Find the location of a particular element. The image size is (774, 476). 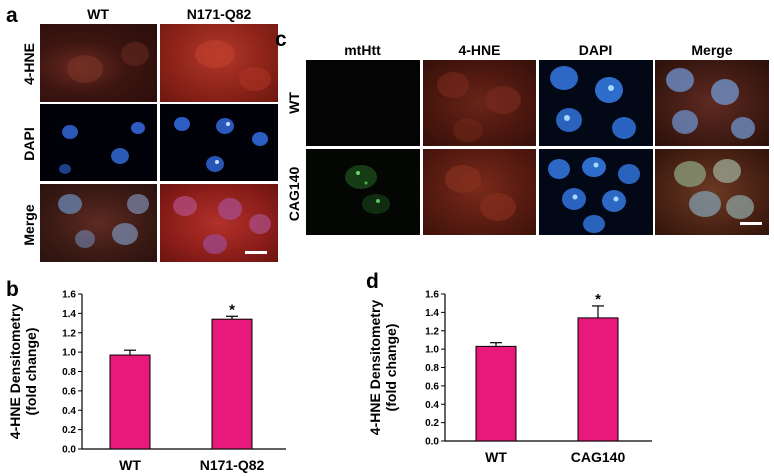

panel-c-image-cag140-mthtt is located at coordinates (363, 192).